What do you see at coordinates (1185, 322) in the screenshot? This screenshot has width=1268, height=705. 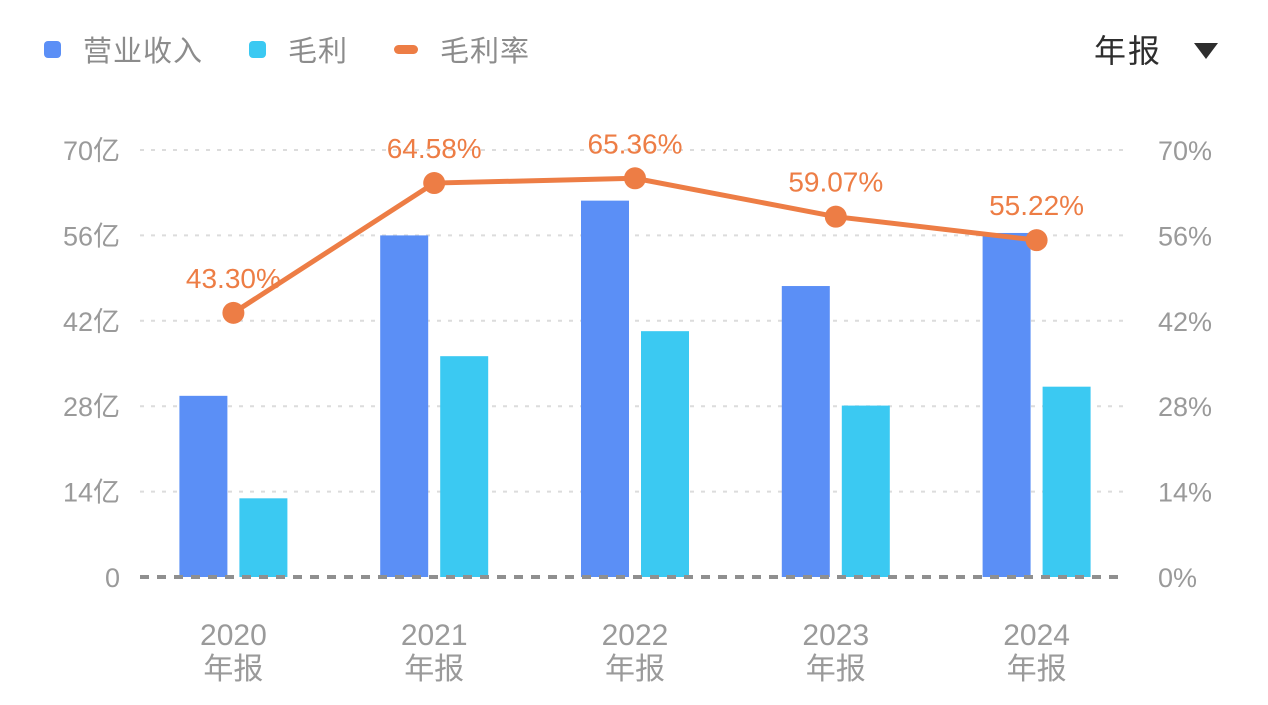 I see `right-axis-tick: 42%` at bounding box center [1185, 322].